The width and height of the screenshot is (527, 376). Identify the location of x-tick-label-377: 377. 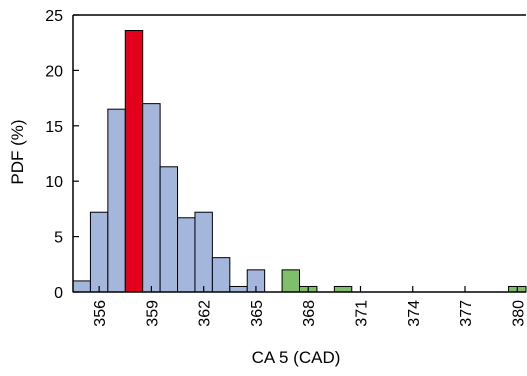
(466, 313).